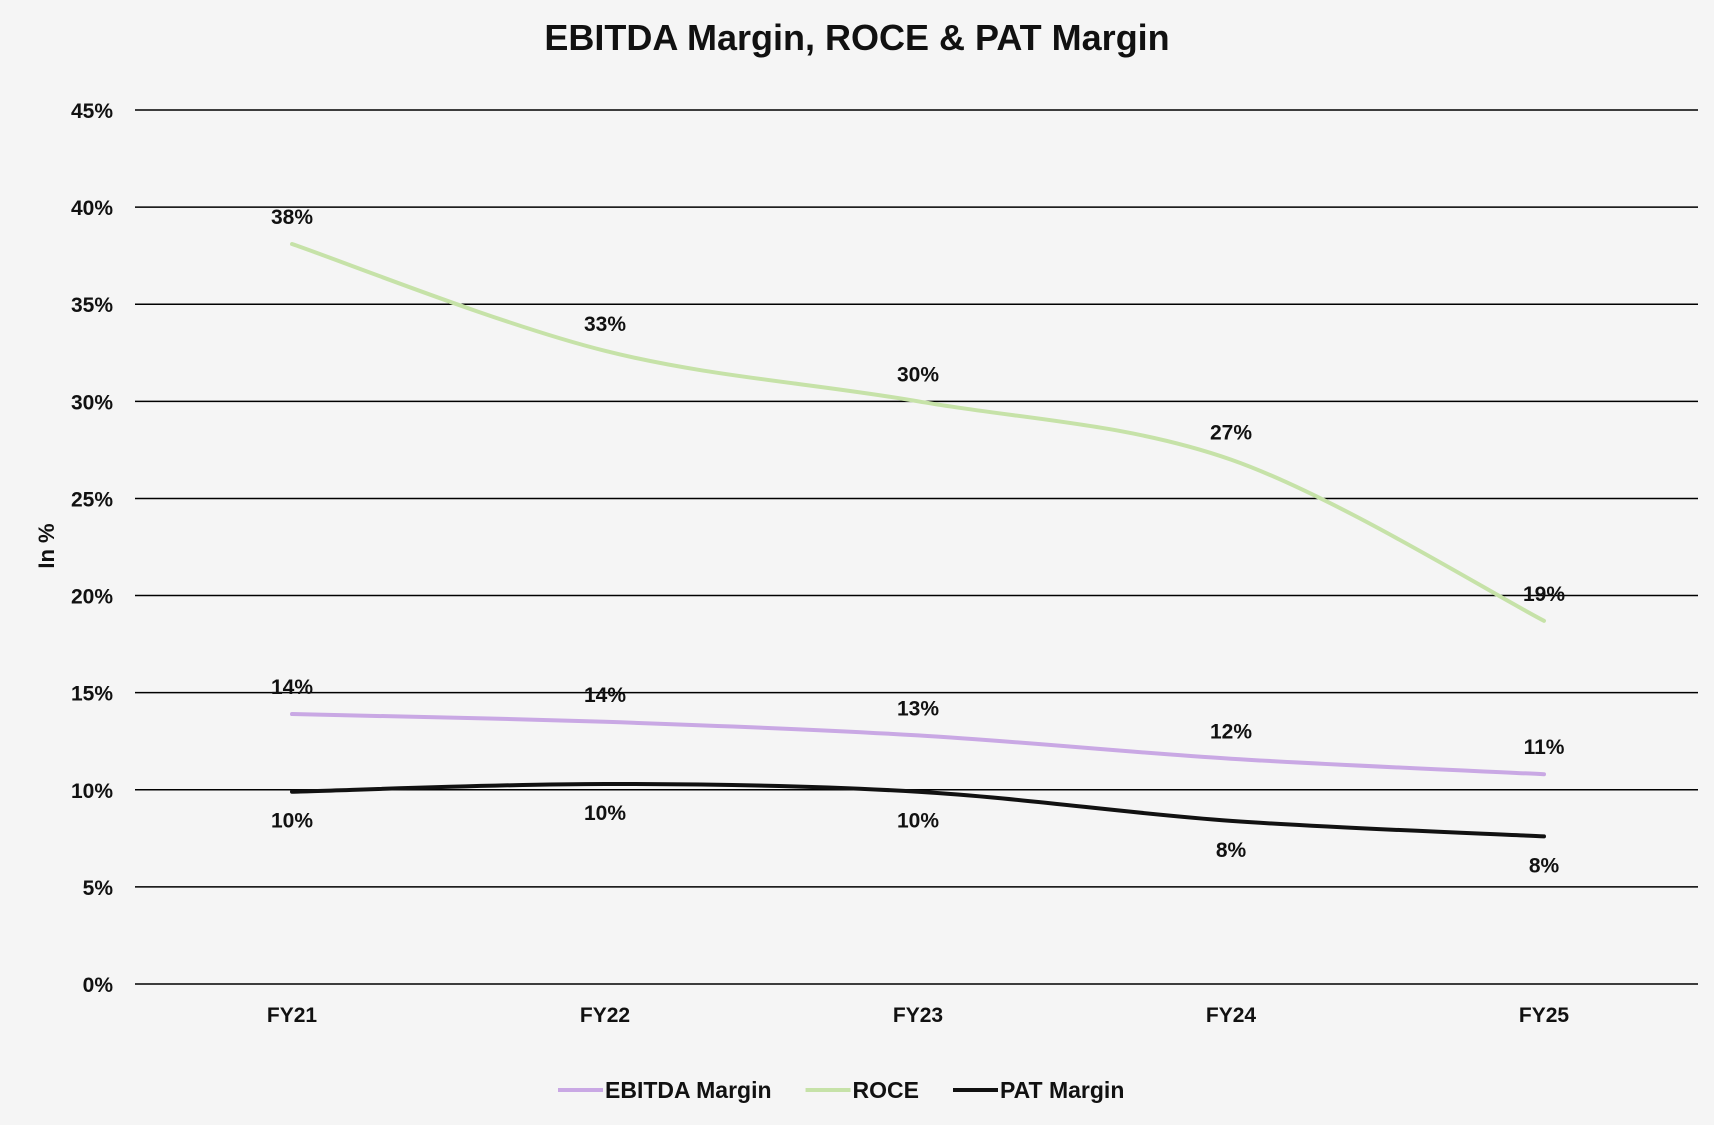 Image resolution: width=1714 pixels, height=1125 pixels. I want to click on series-line-pat-margin, so click(918, 810).